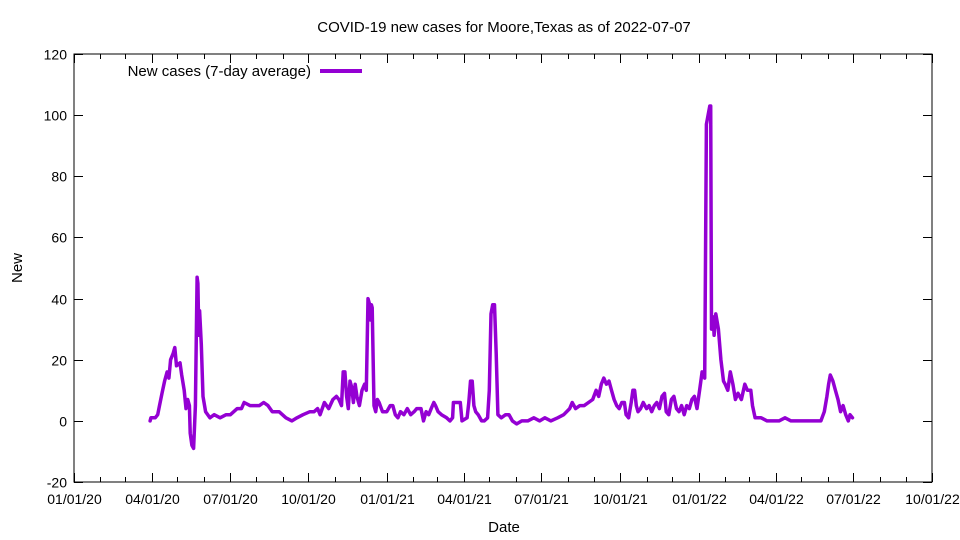  Describe the element at coordinates (387, 499) in the screenshot. I see `x-tick-label: 01/01/21` at that location.